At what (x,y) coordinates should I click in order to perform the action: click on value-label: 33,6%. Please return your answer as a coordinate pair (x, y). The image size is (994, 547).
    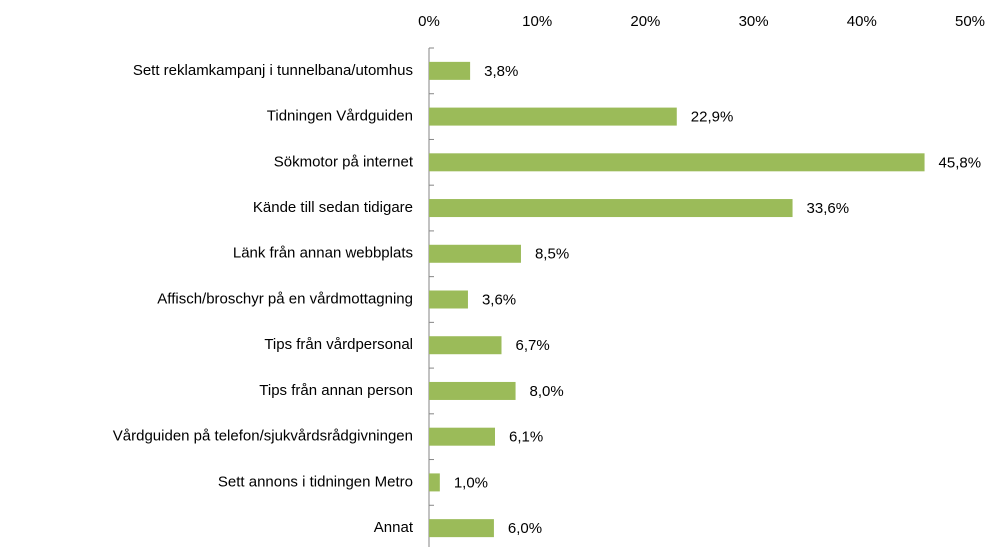
    Looking at the image, I should click on (828, 208).